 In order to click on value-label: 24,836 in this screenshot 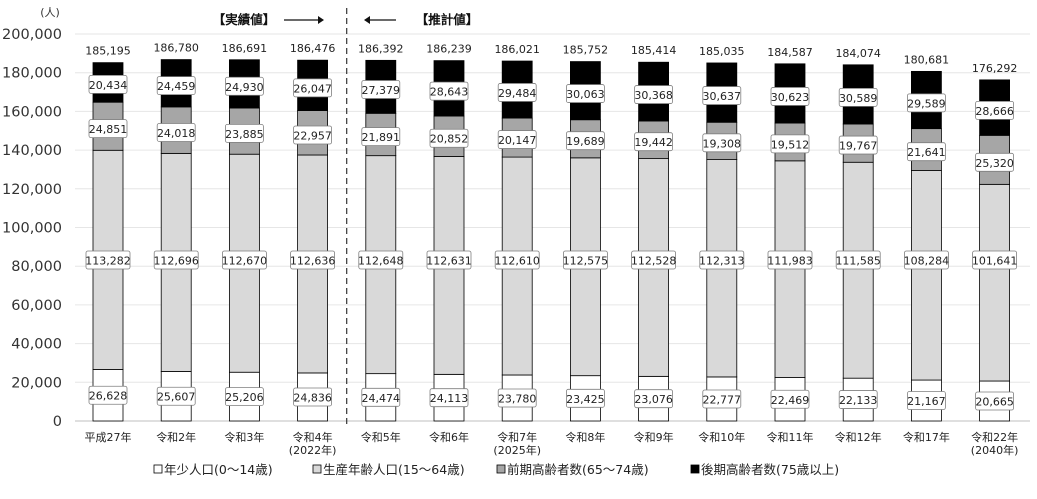, I will do `click(312, 397)`.